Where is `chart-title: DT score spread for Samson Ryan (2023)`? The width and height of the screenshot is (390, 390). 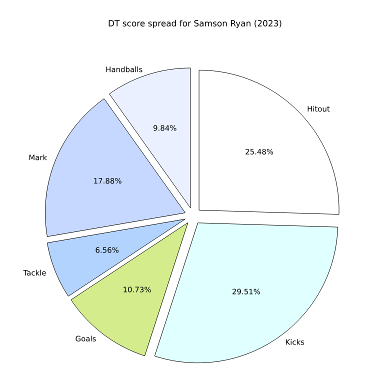 chart-title: DT score spread for Samson Ryan (2023) is located at coordinates (195, 24).